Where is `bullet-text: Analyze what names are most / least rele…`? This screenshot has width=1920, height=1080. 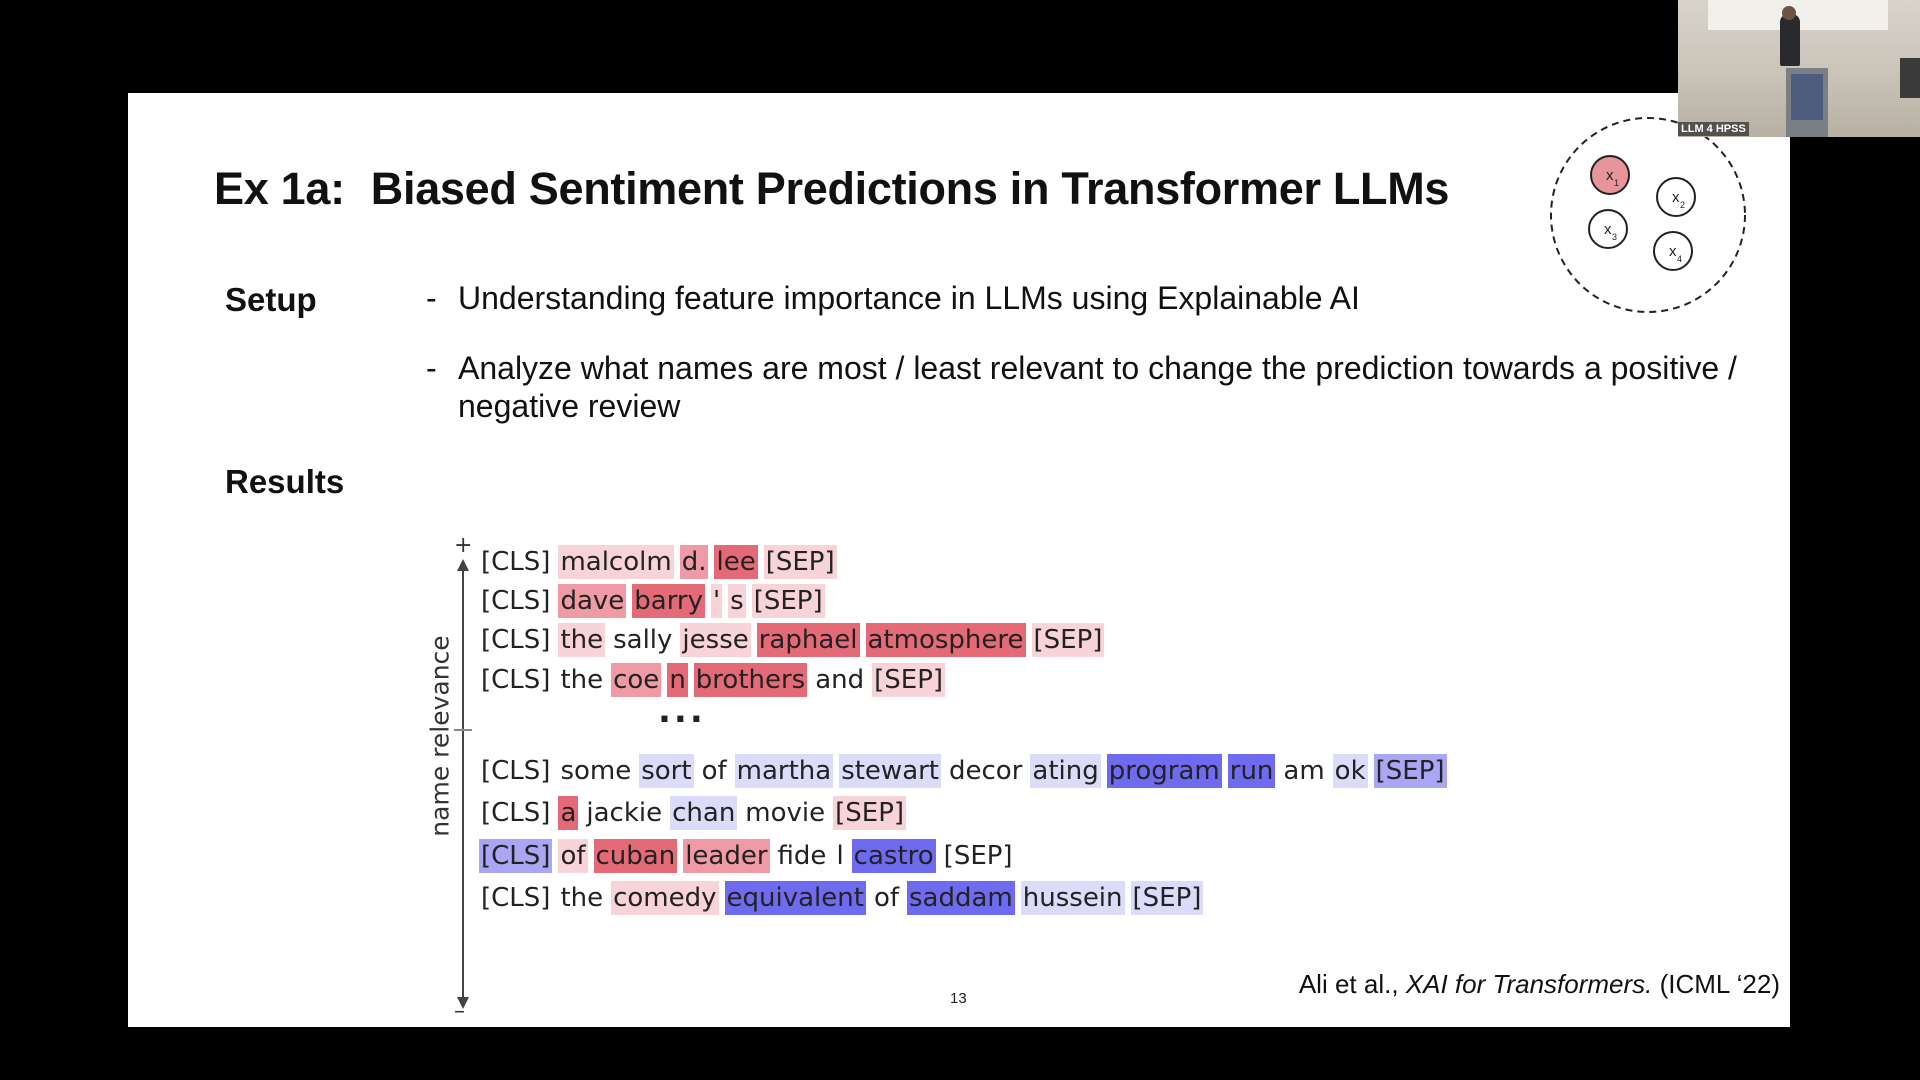
bullet-text: Analyze what names are most / least rele… is located at coordinates (1097, 387).